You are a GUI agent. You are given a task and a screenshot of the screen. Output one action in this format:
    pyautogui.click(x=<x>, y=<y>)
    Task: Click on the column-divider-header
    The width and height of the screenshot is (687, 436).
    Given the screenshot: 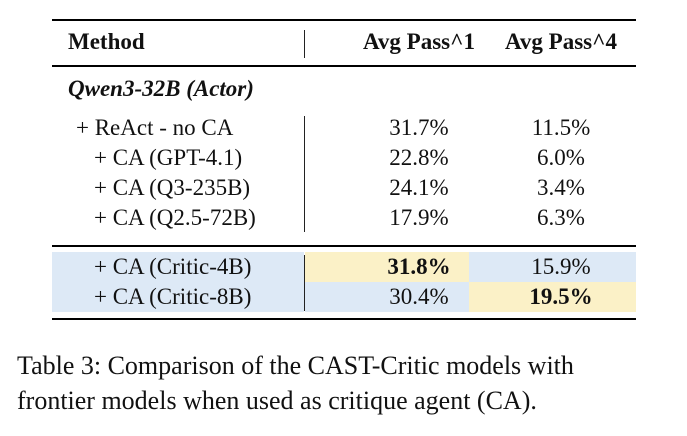 What is the action you would take?
    pyautogui.click(x=304, y=44)
    